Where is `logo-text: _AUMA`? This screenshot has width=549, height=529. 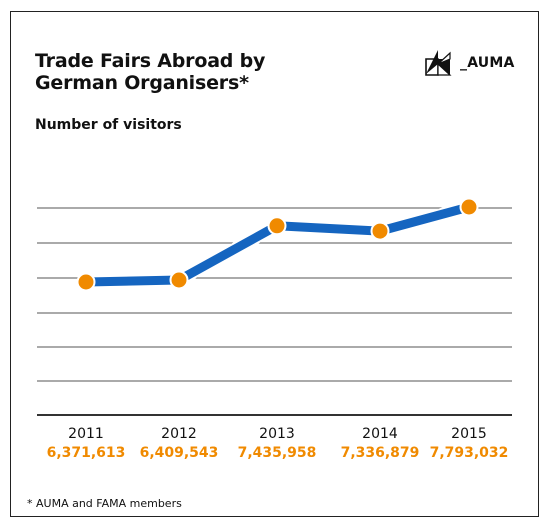
logo-text: _AUMA is located at coordinates (487, 63).